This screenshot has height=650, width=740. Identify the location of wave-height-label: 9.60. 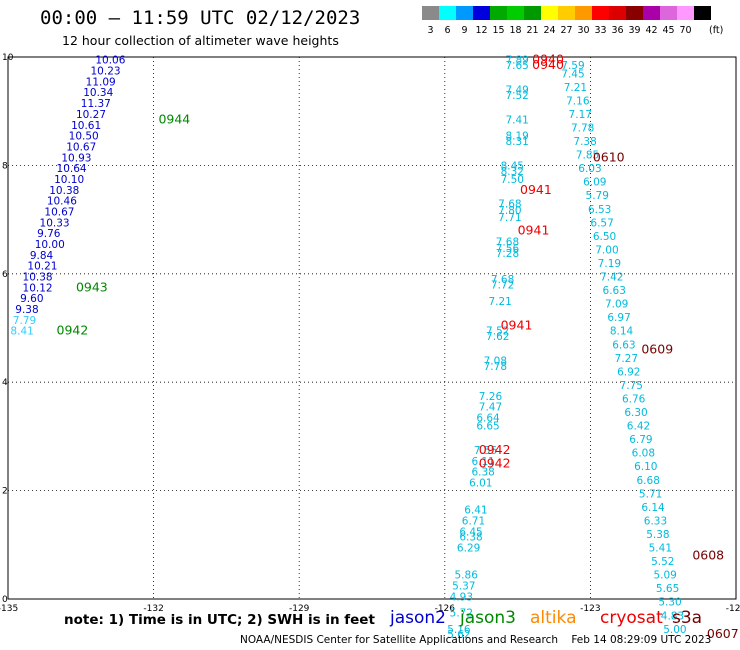
(31, 299).